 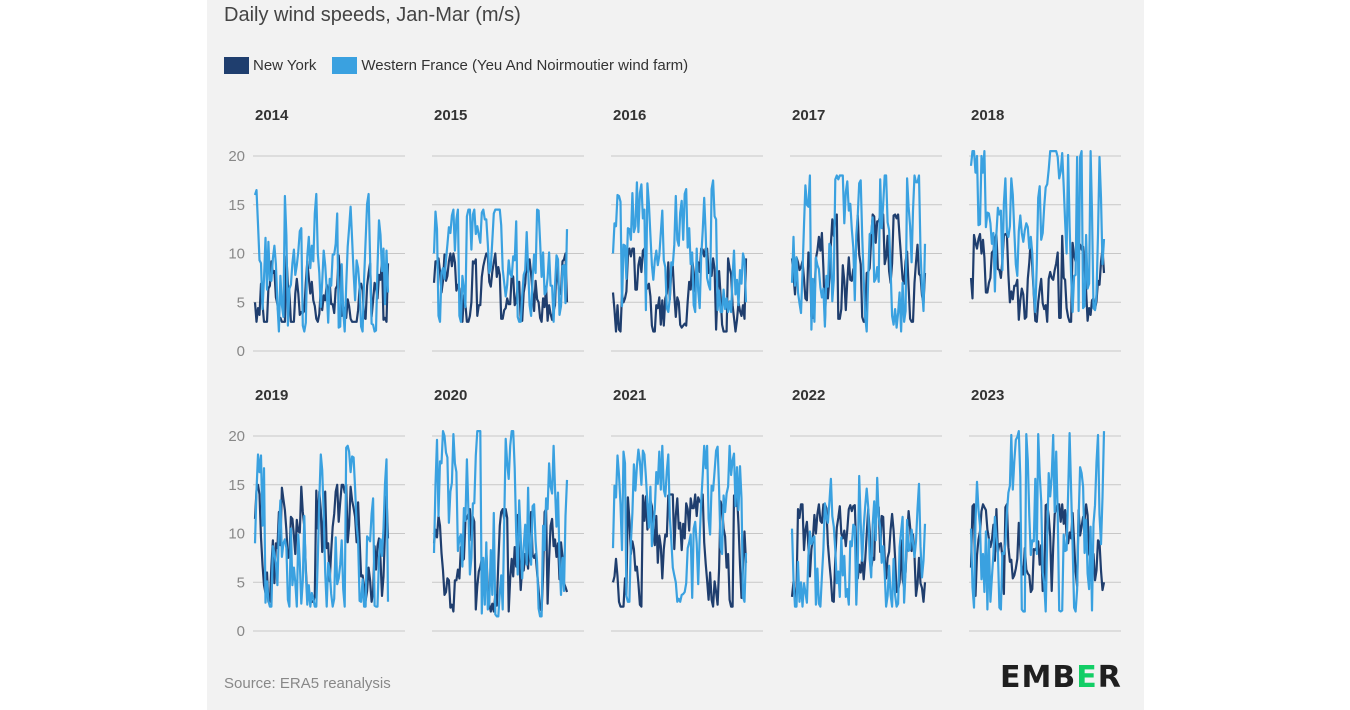 I want to click on ember-logo: EMBER, so click(x=1061, y=677).